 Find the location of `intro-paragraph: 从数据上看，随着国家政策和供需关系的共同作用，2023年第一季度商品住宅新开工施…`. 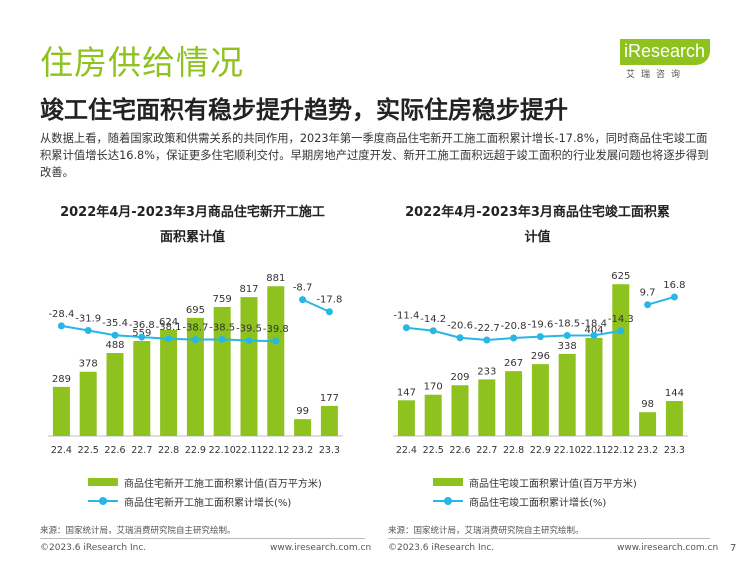

intro-paragraph: 从数据上看，随着国家政策和供需关系的共同作用，2023年第一季度商品住宅新开工施… is located at coordinates (374, 155).